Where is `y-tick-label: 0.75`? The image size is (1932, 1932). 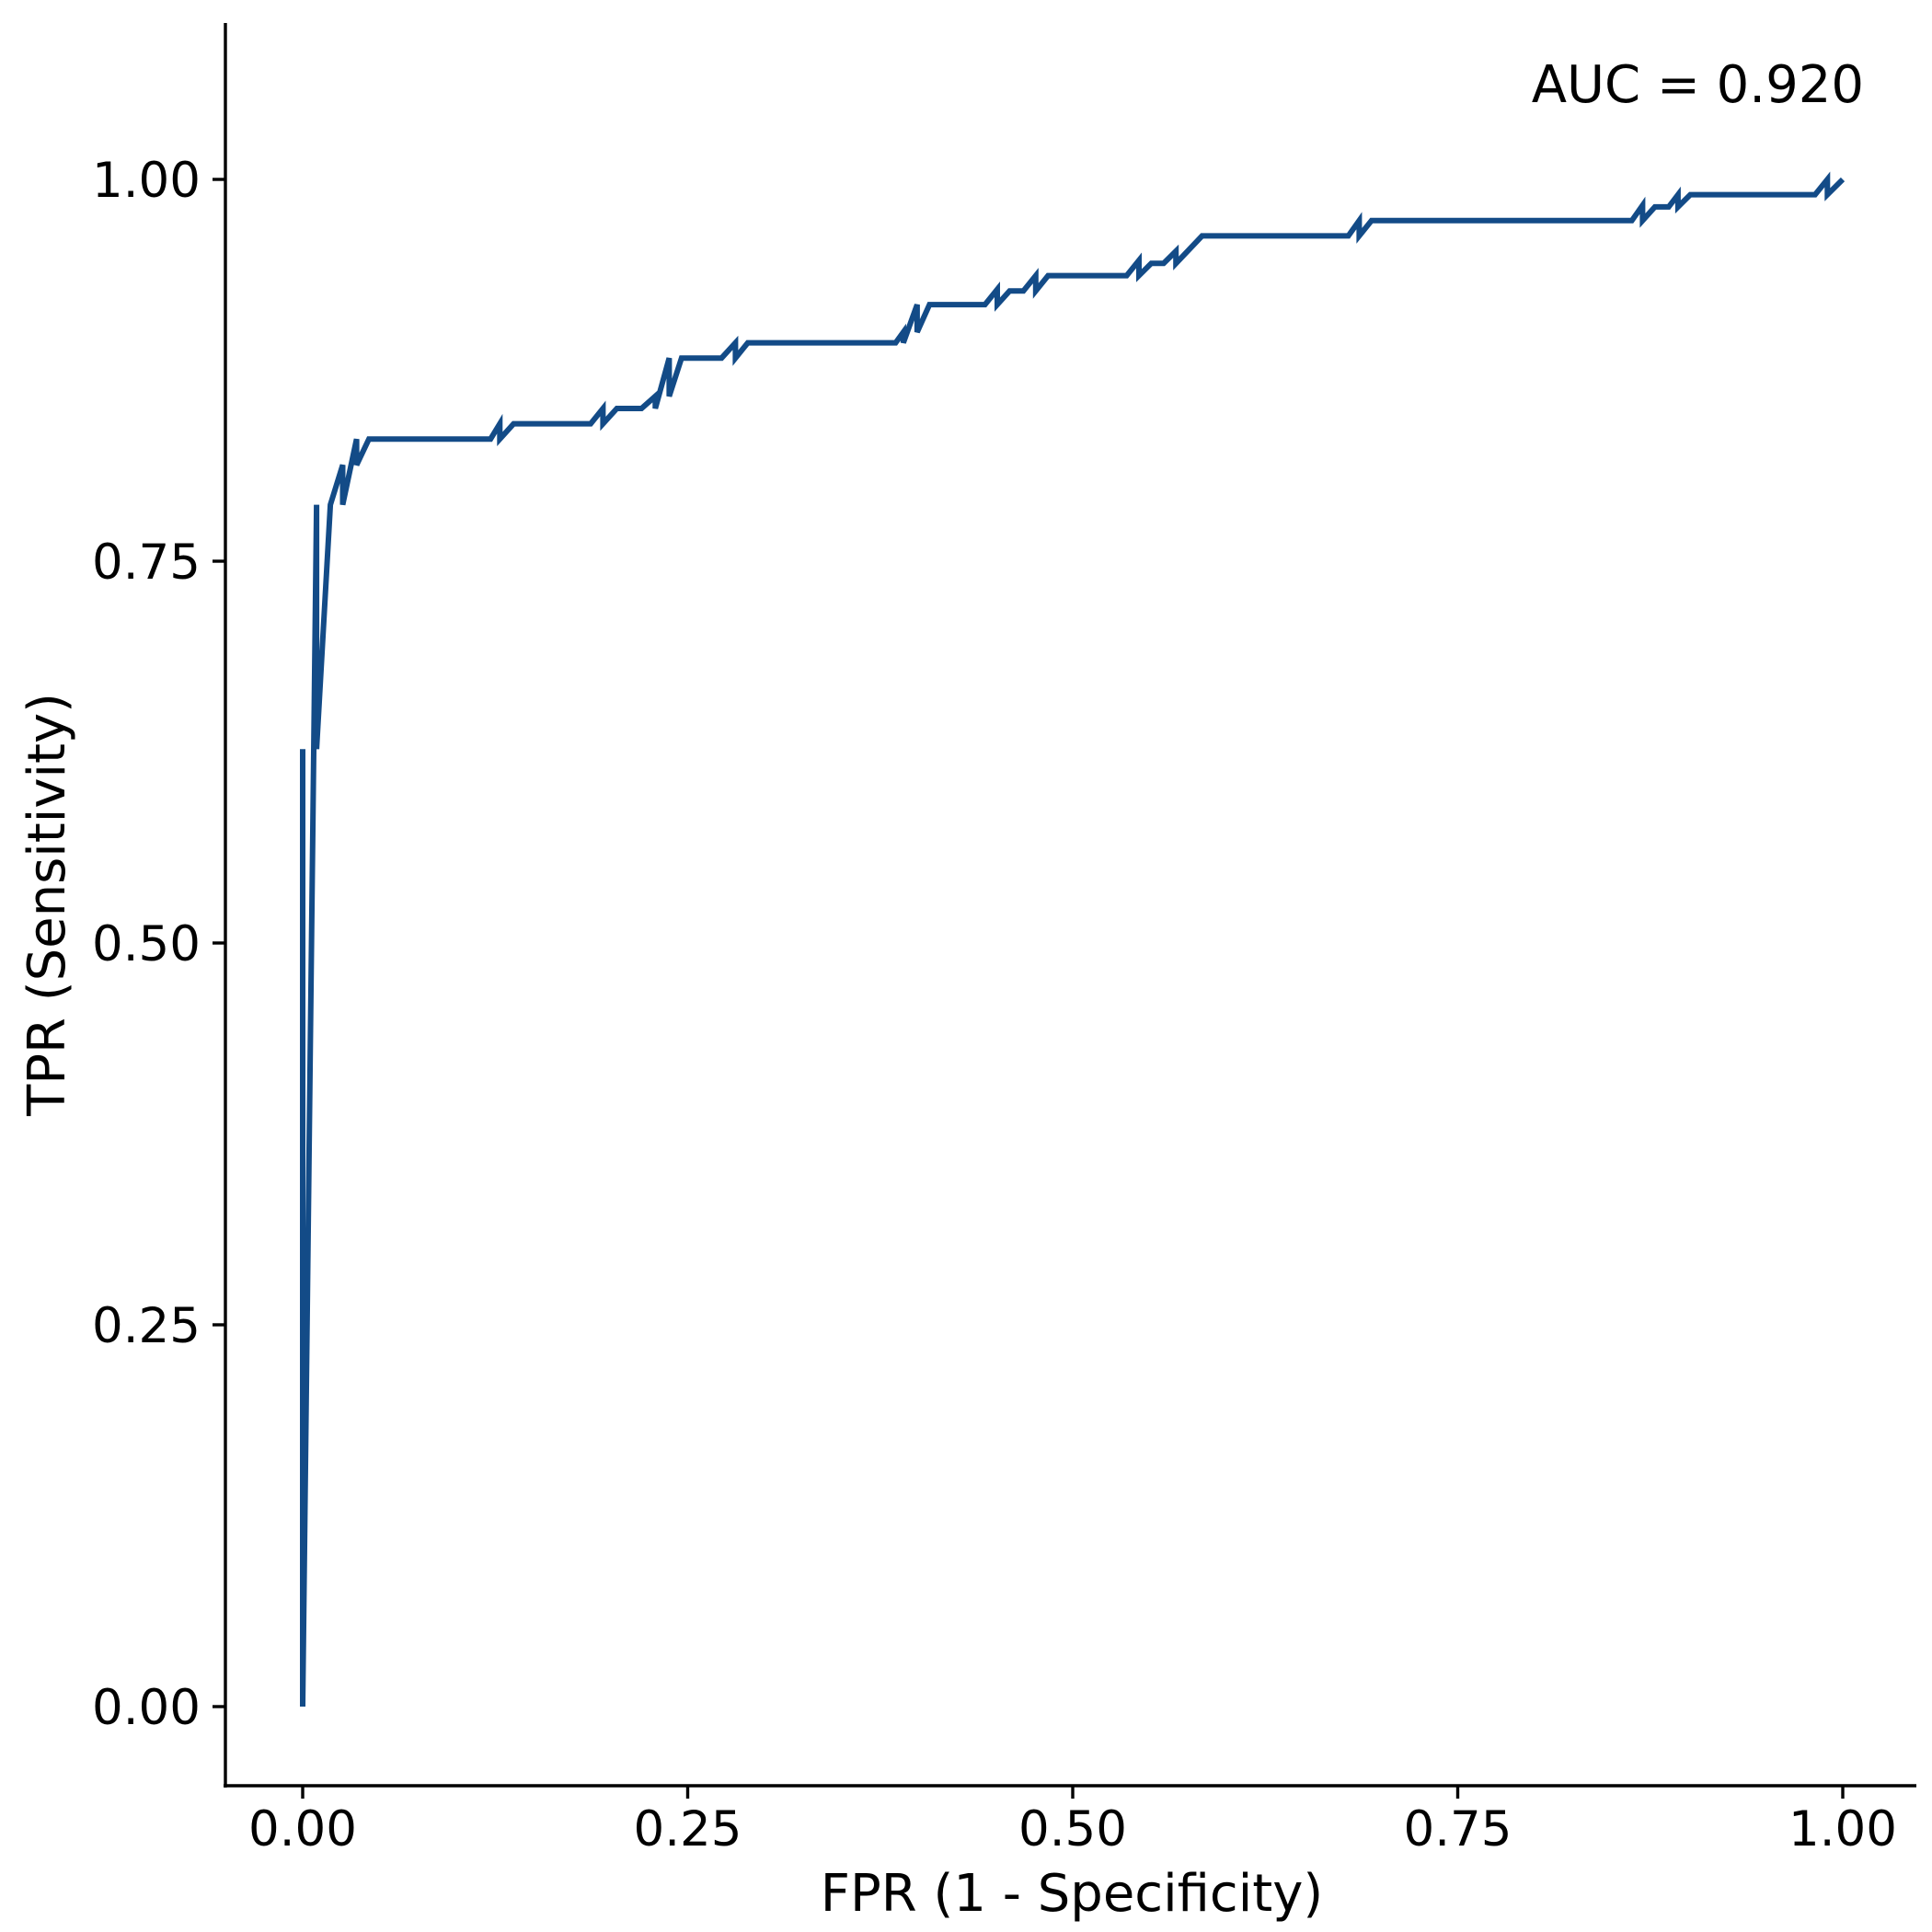
y-tick-label: 0.75 is located at coordinates (146, 563).